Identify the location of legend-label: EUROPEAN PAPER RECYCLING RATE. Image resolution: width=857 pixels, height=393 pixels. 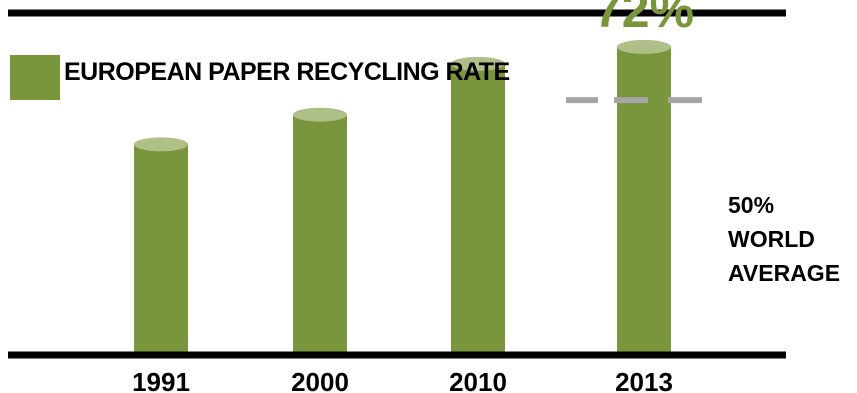
(287, 72).